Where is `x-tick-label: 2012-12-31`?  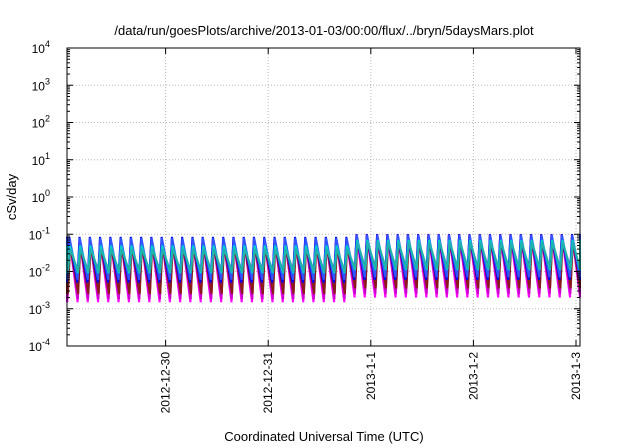 x-tick-label: 2012-12-31 is located at coordinates (268, 383).